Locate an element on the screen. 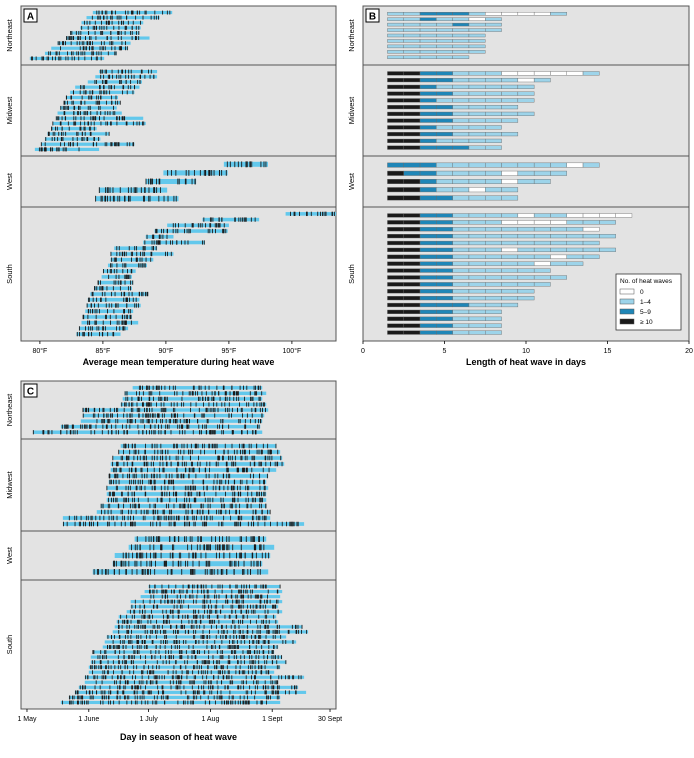  tick-label: 10 is located at coordinates (526, 351).